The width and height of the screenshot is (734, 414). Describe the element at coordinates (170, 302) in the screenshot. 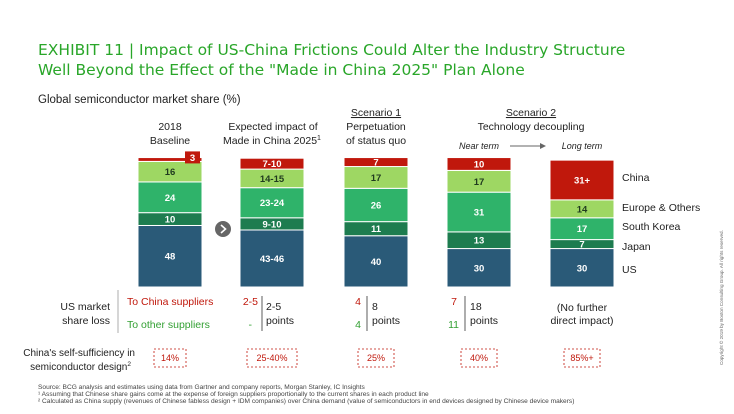

I see `loss-to-china-label: To China suppliers` at that location.